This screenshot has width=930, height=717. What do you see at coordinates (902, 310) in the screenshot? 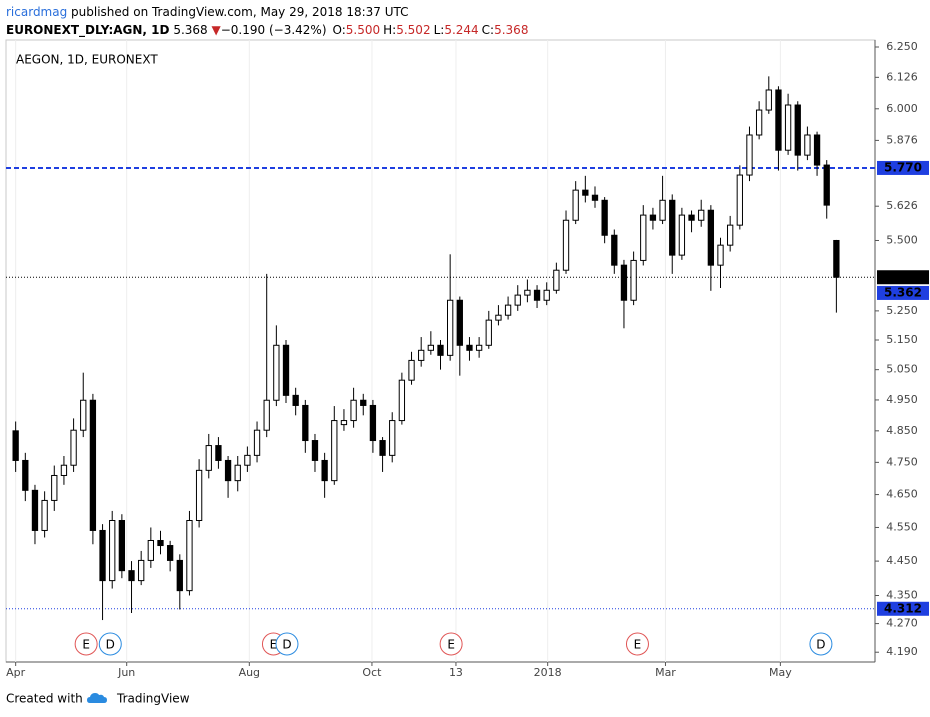
I see `y-tick-label: 5.250` at bounding box center [902, 310].